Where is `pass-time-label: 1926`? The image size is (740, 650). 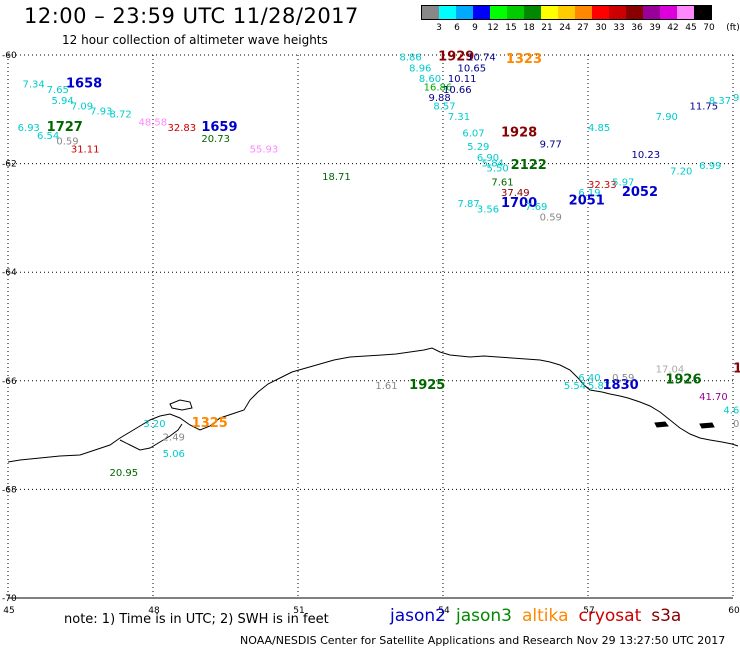 pass-time-label: 1926 is located at coordinates (683, 380).